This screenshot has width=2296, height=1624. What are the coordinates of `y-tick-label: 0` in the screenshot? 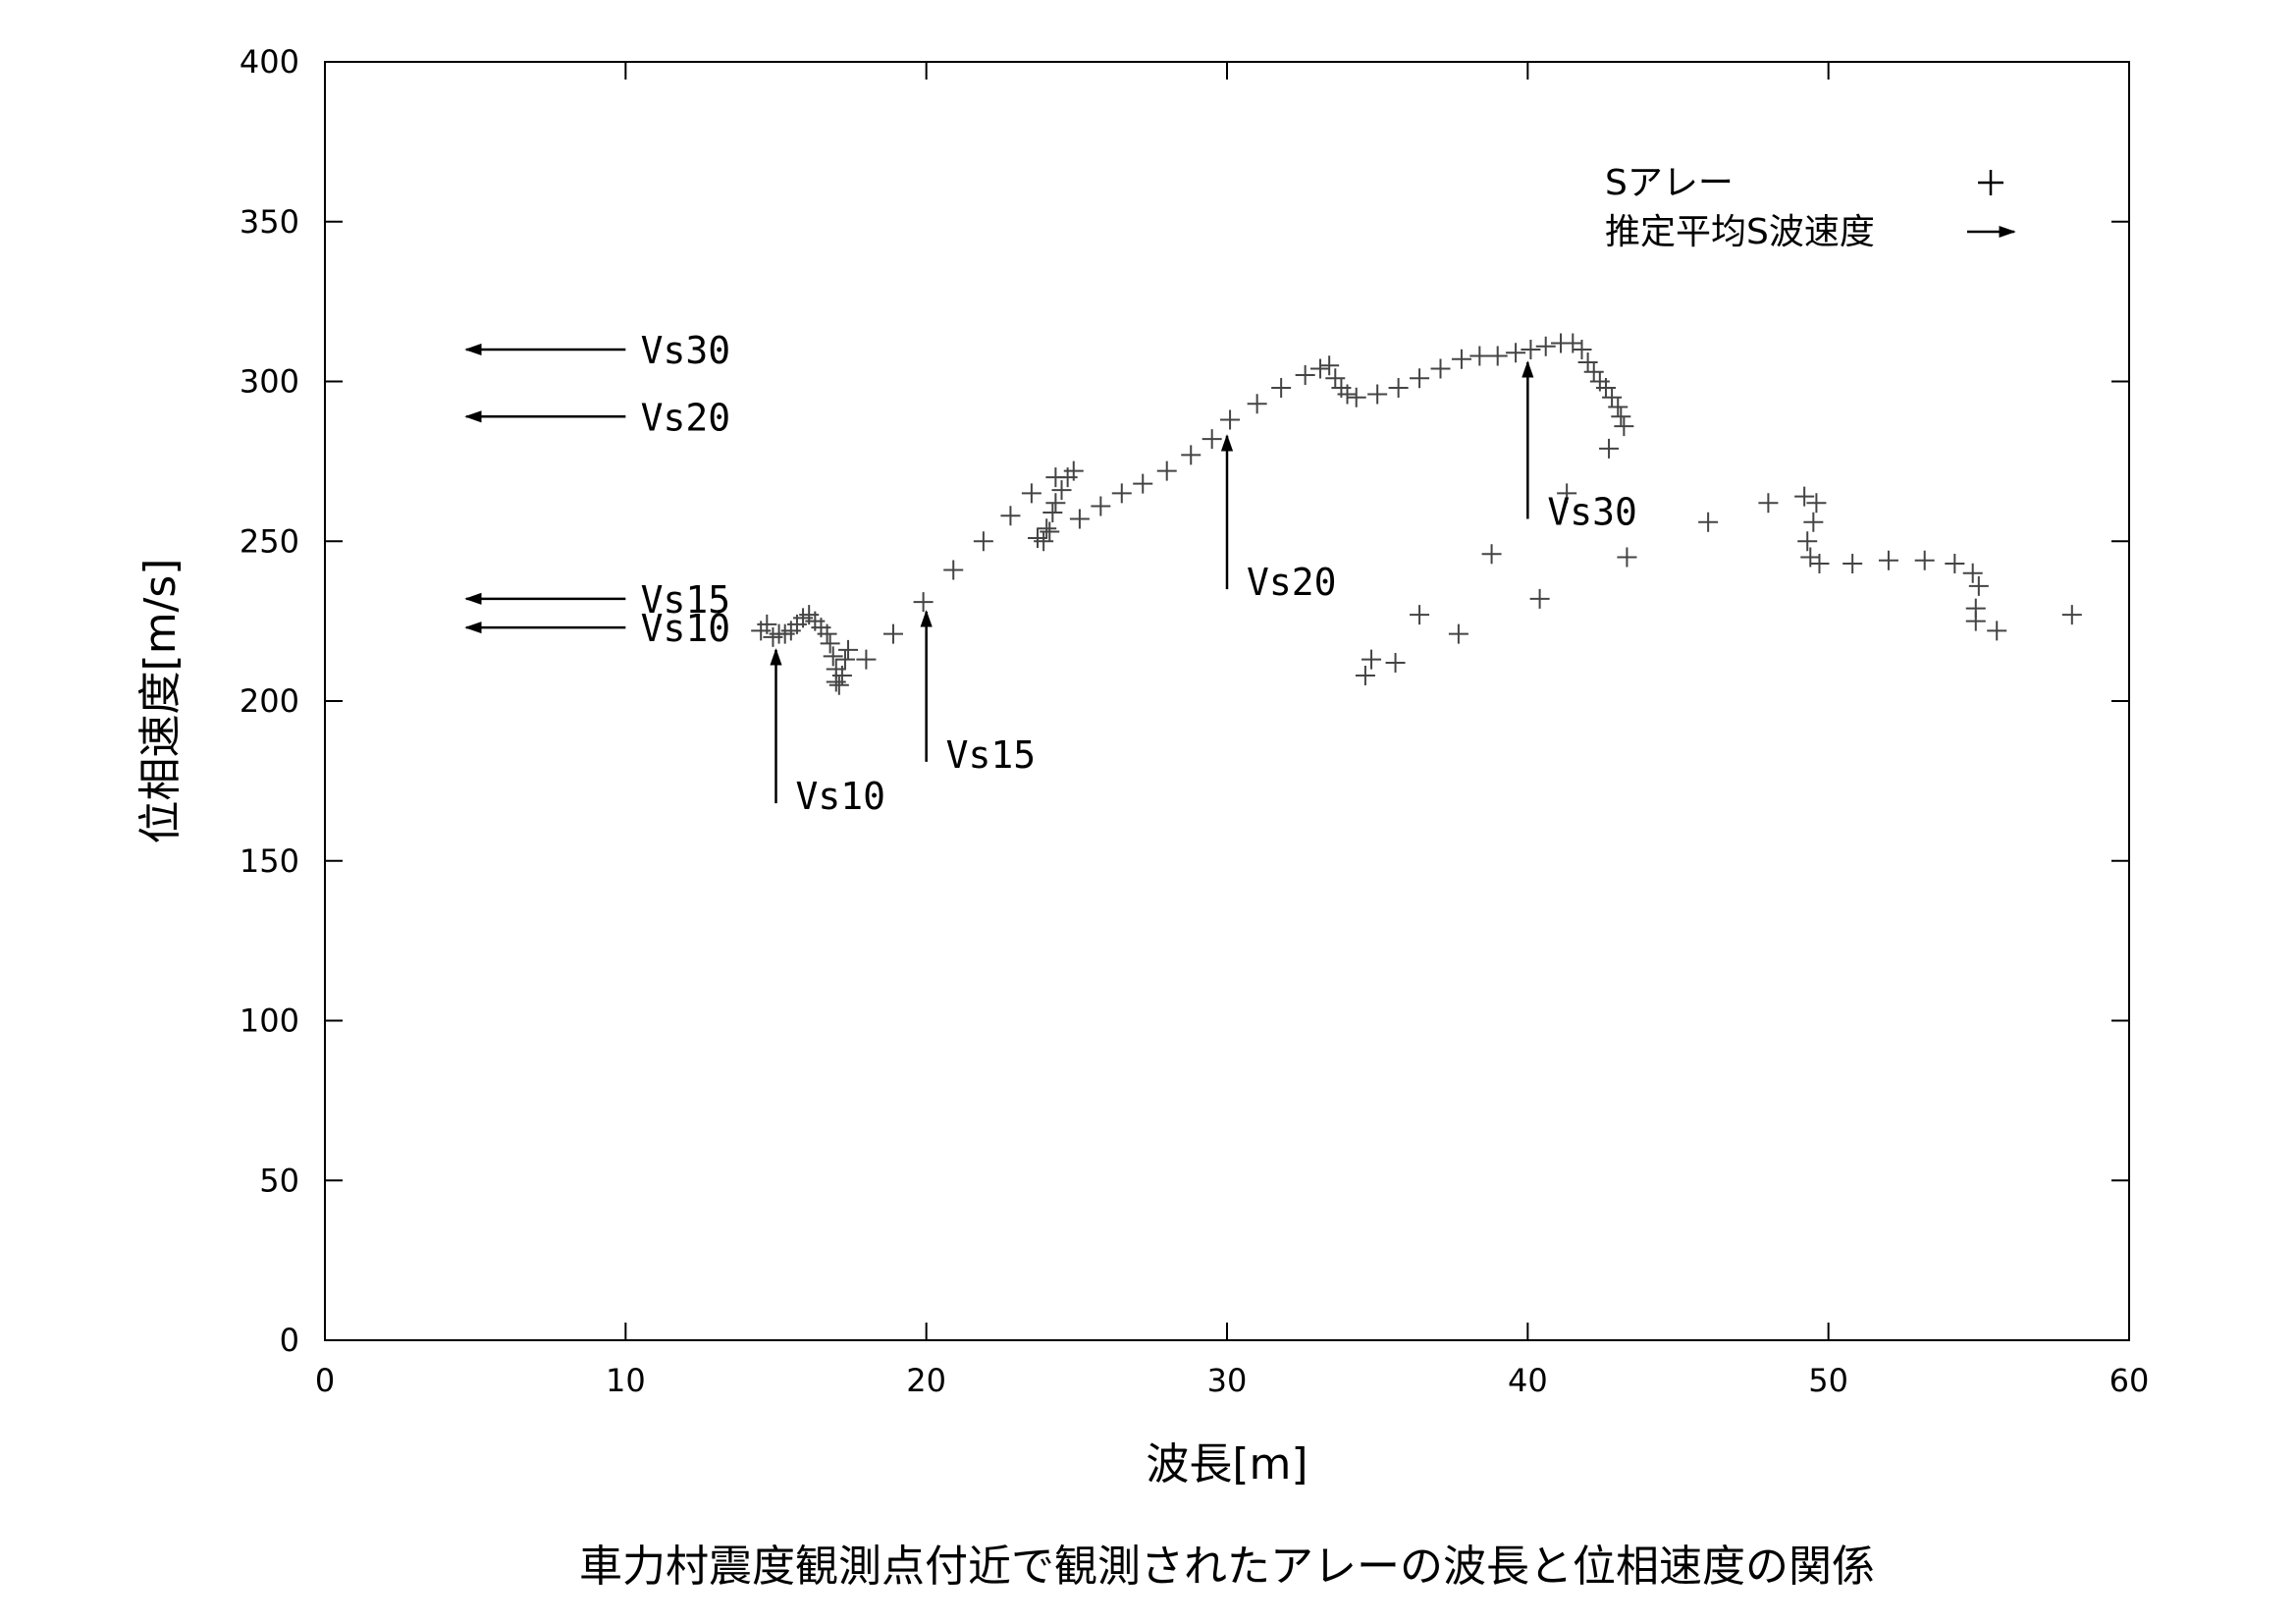 It's located at (290, 1340).